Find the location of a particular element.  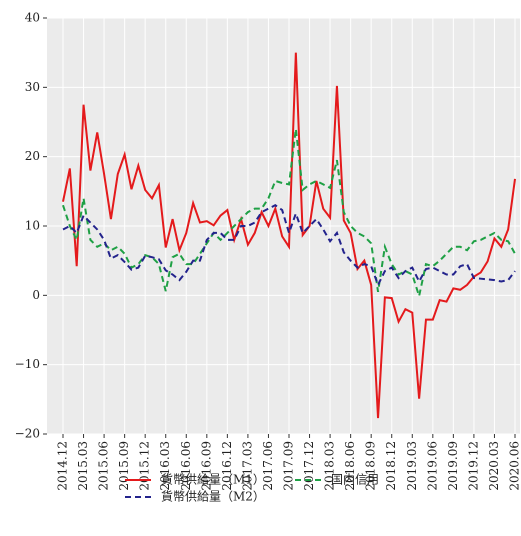

x-tick-label: 2019.03 is located at coordinates (412, 466).